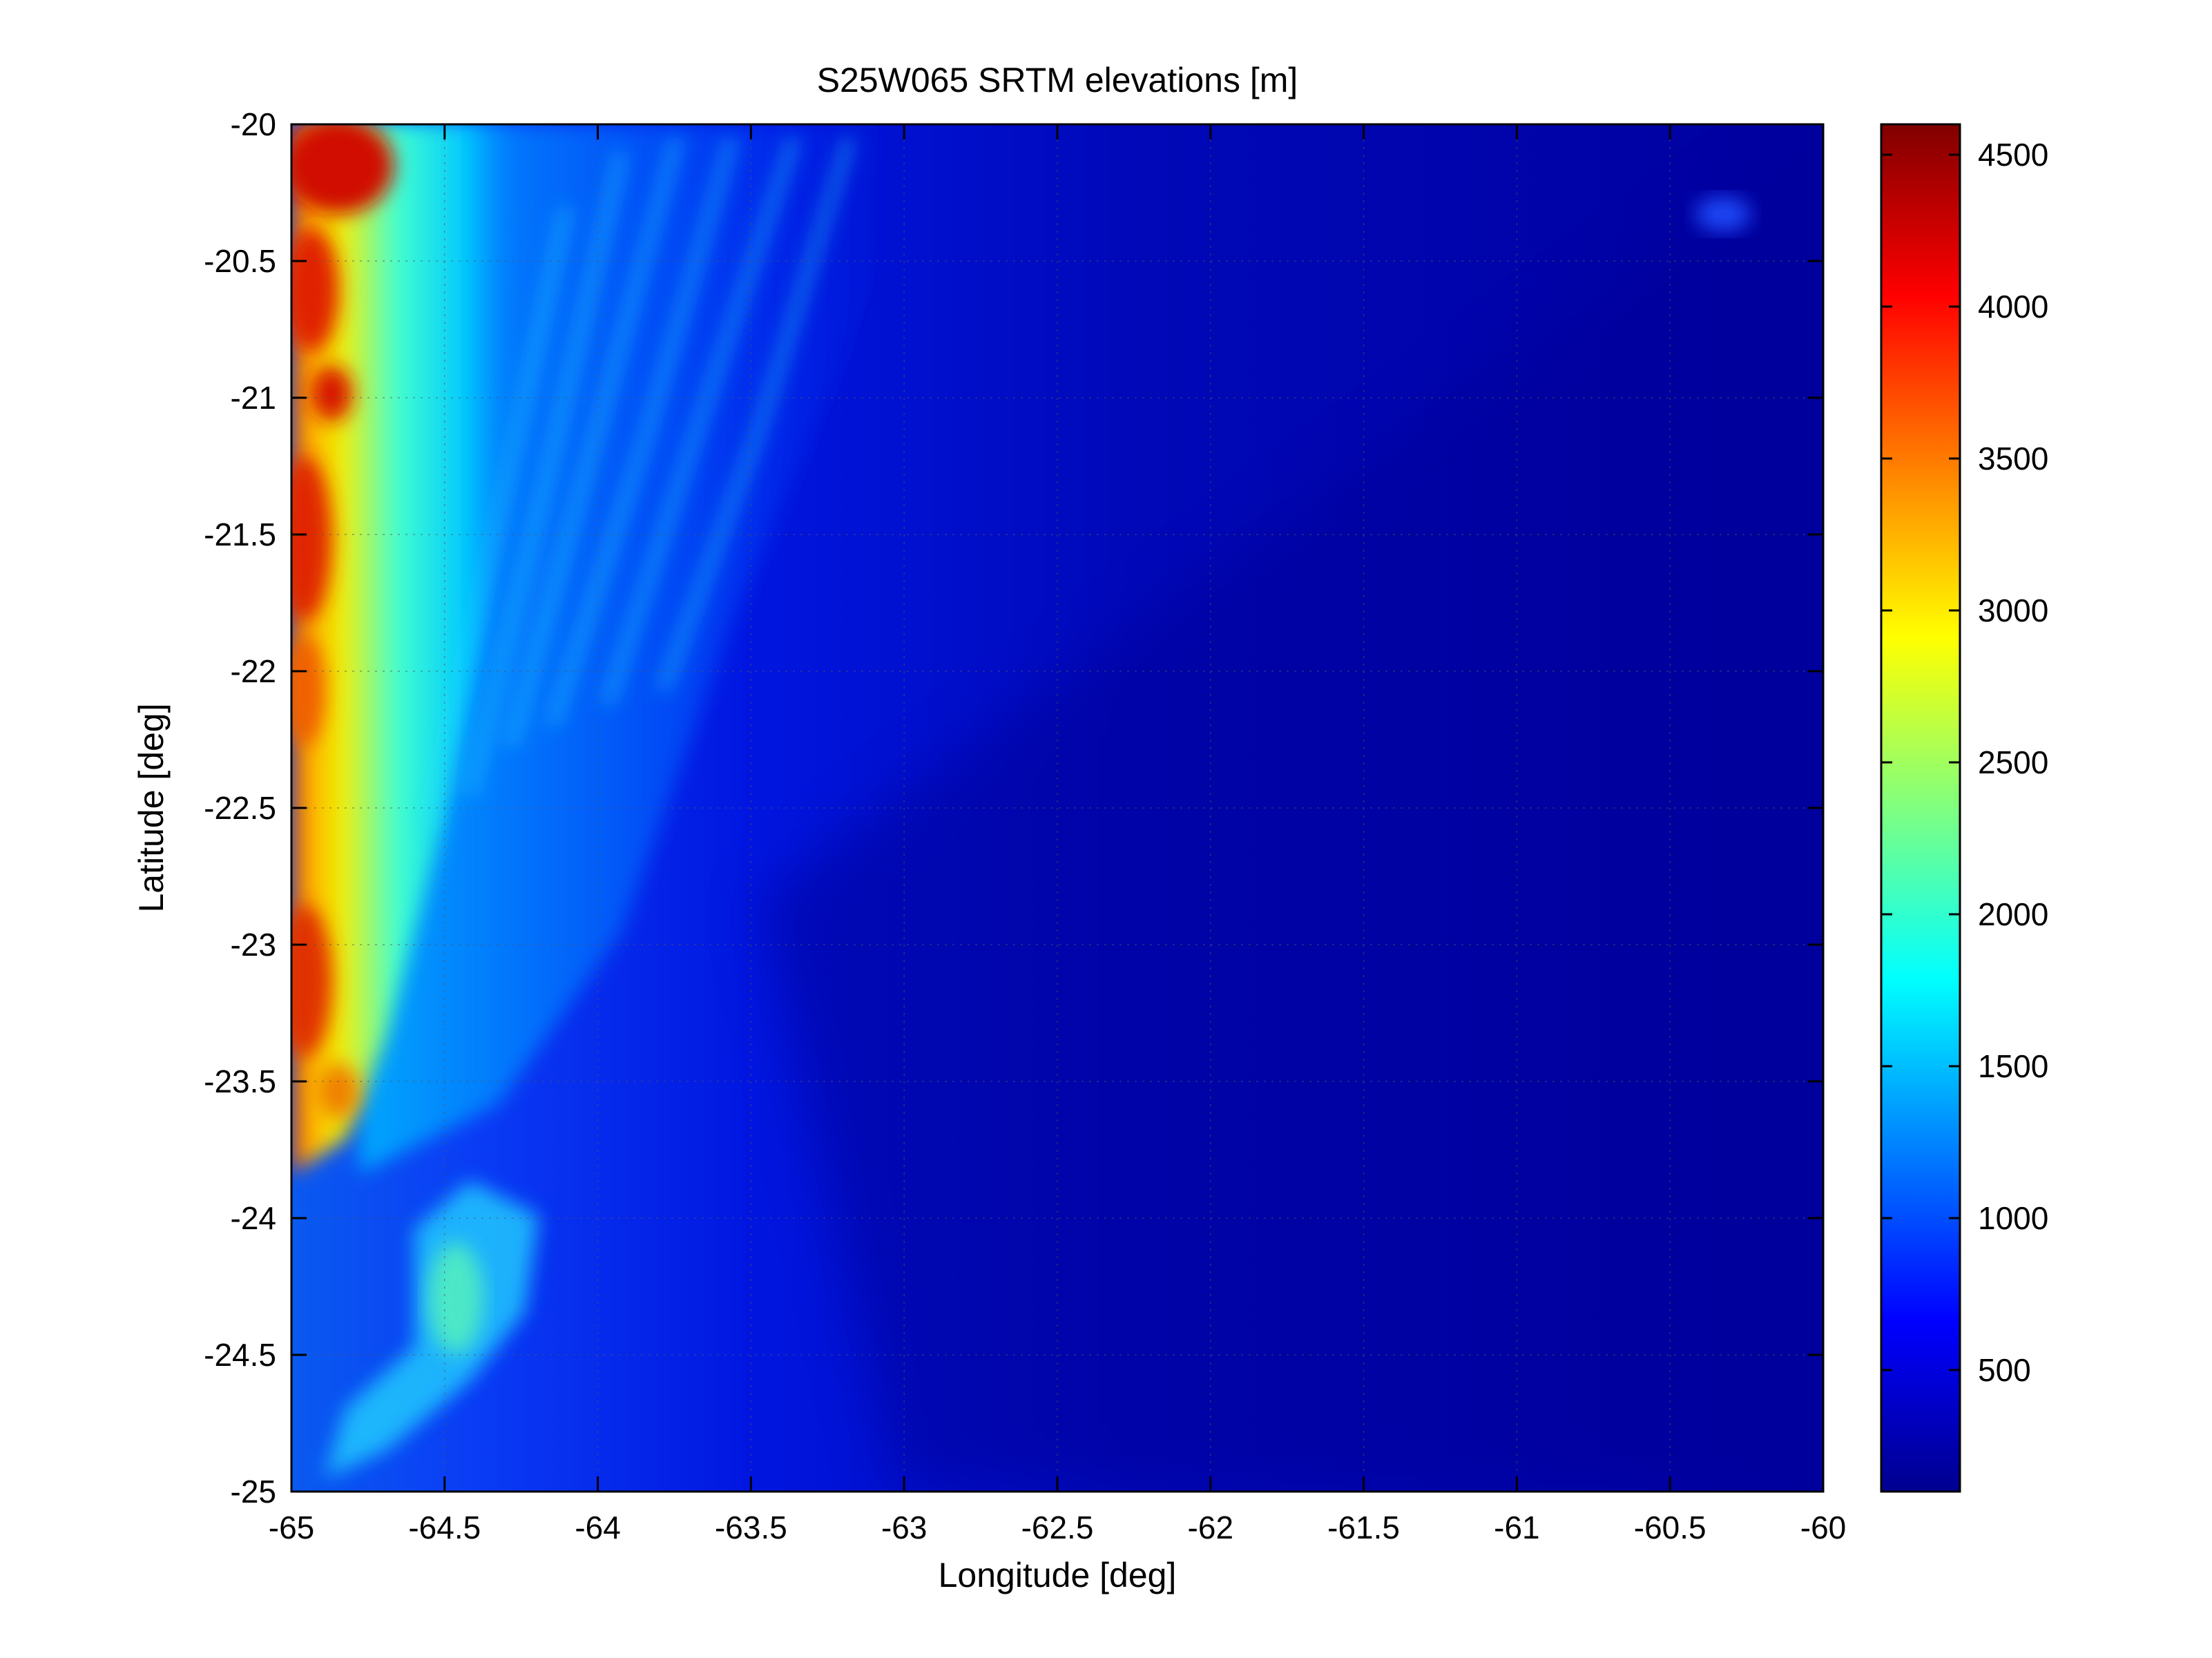  I want to click on red-peaks, so click(342, 621).